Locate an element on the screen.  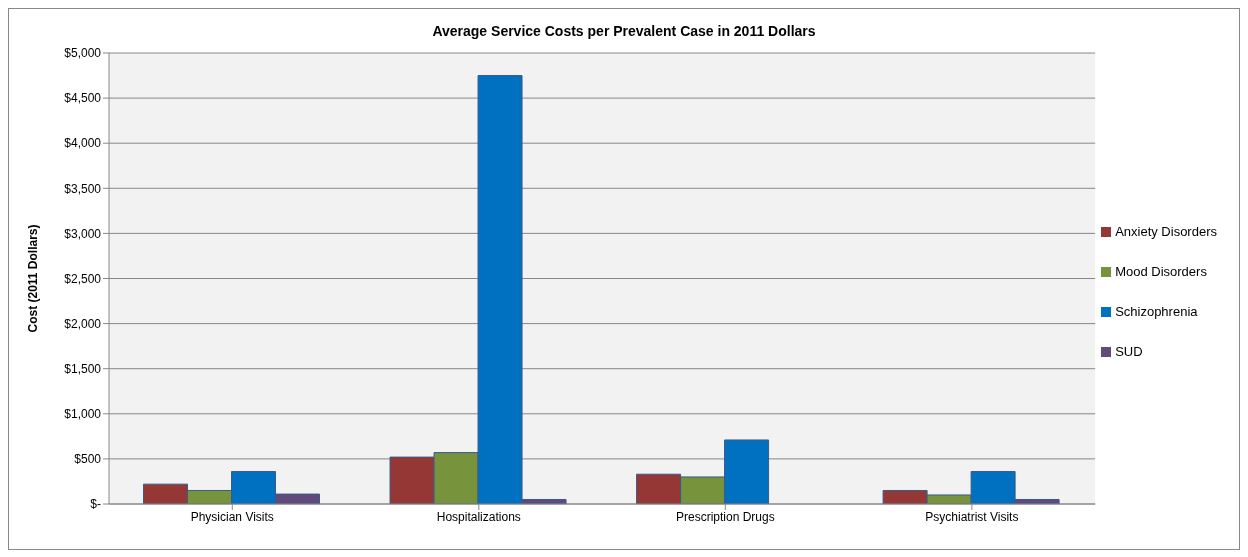
y-tick-label: $2,500 is located at coordinates (83, 278).